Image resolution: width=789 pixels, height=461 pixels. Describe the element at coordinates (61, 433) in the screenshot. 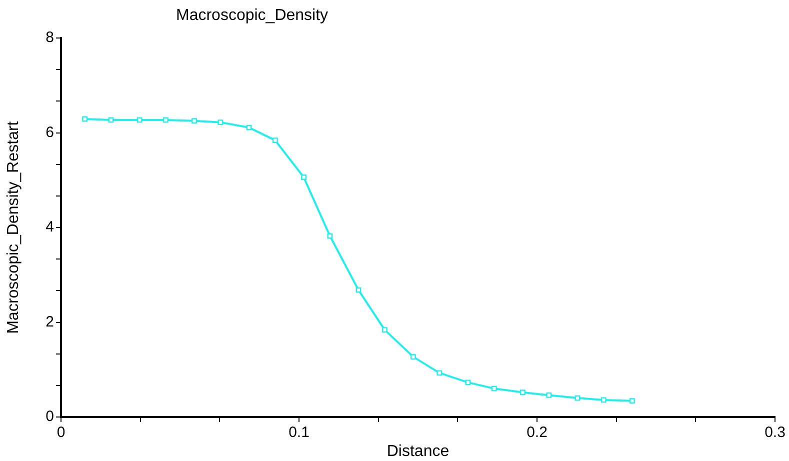

I see `x-tick-label: 0` at that location.